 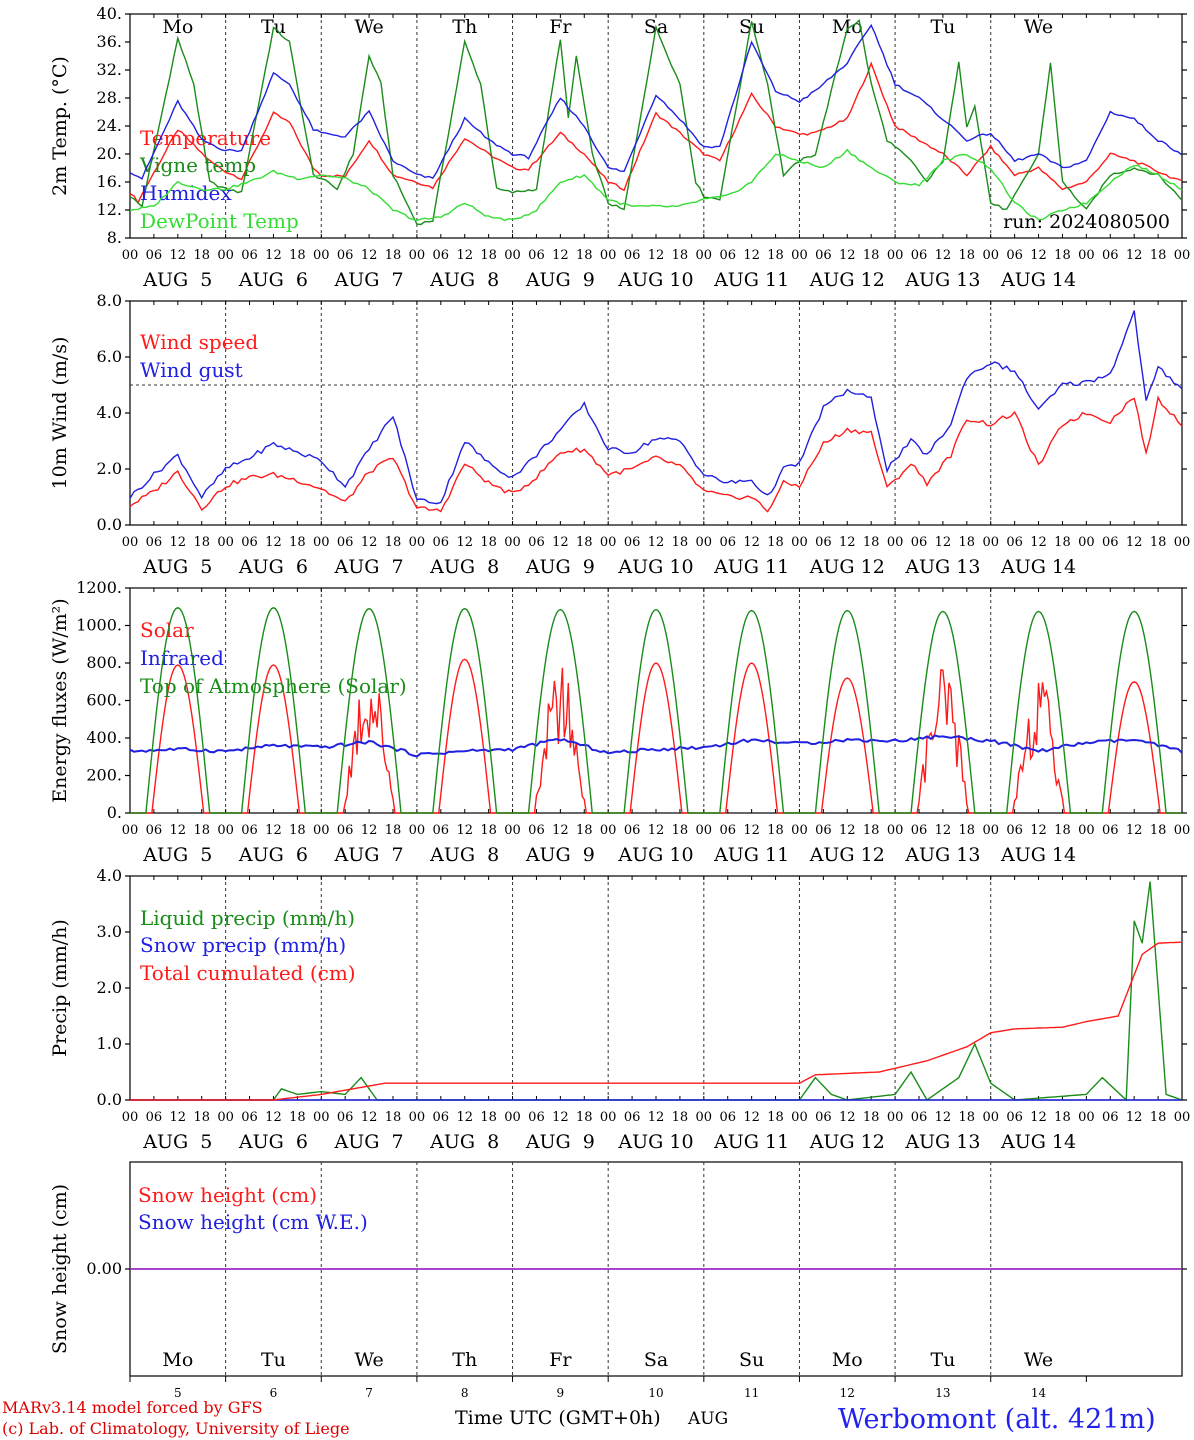 I want to click on date-label: AUG 8, so click(x=464, y=567).